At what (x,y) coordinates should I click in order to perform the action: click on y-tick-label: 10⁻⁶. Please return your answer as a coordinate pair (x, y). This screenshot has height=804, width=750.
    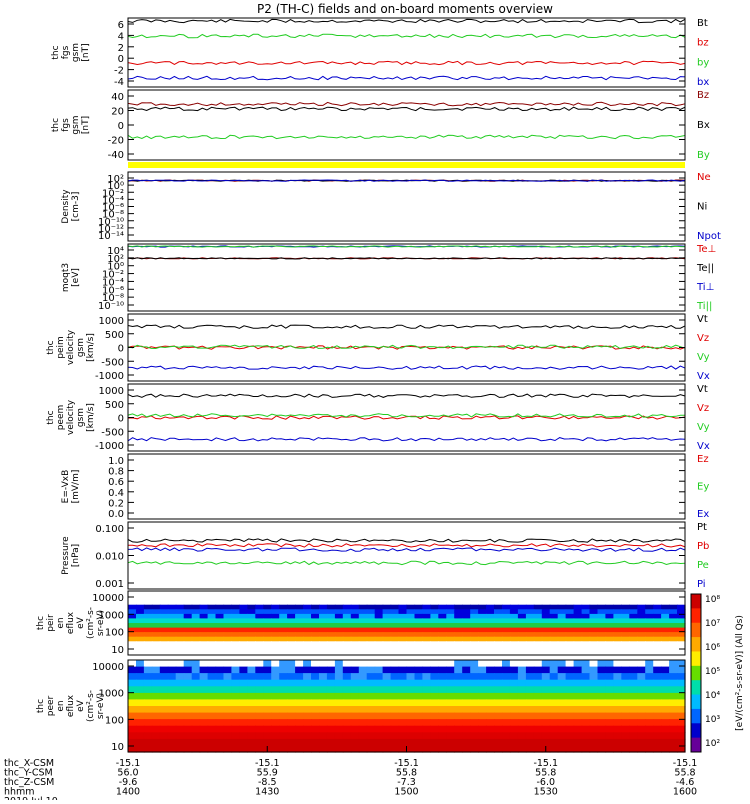
    Looking at the image, I should click on (113, 208).